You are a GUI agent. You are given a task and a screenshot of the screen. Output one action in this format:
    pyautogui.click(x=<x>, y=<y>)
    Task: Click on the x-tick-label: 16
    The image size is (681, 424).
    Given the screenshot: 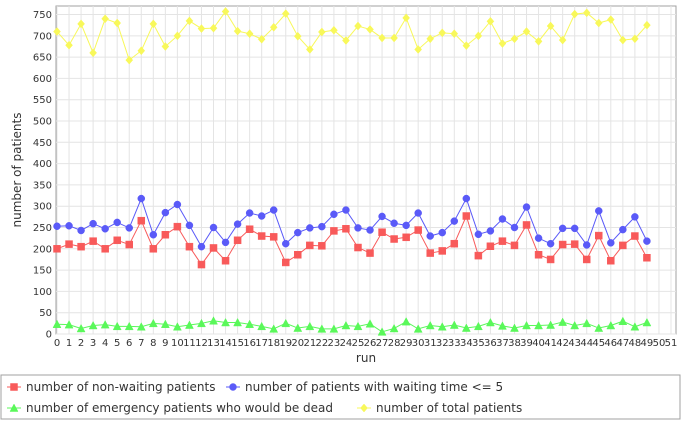 What is the action you would take?
    pyautogui.click(x=249, y=343)
    